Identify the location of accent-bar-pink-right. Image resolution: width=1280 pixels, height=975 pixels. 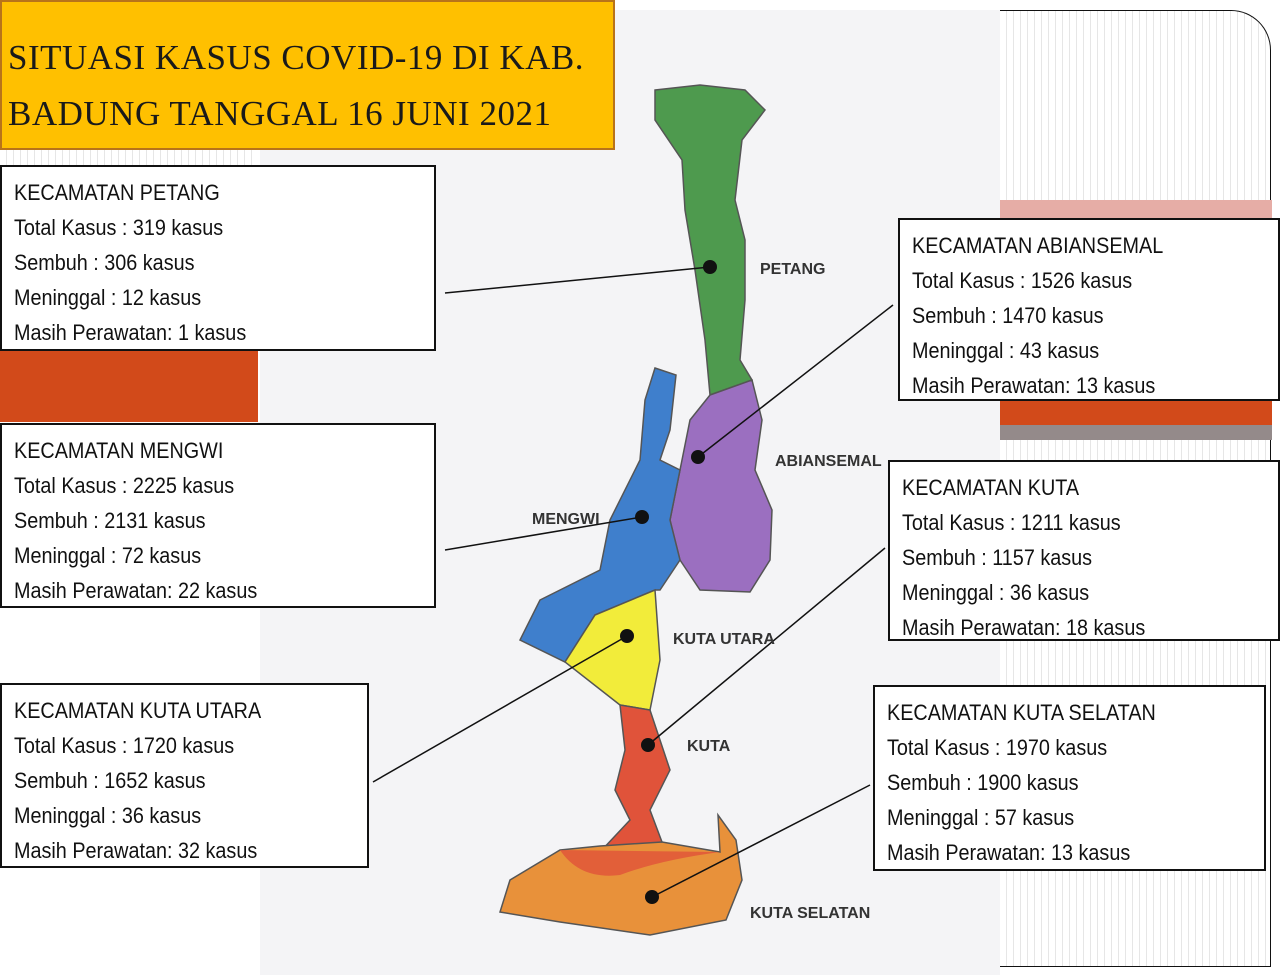
(1136, 209).